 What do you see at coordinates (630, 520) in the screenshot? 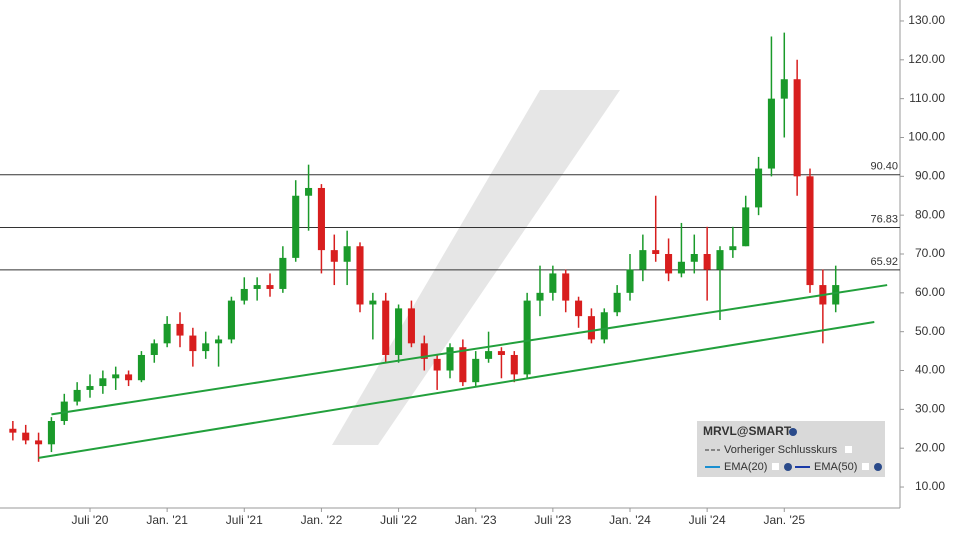
I see `x-tick-label: Jan. '24` at bounding box center [630, 520].